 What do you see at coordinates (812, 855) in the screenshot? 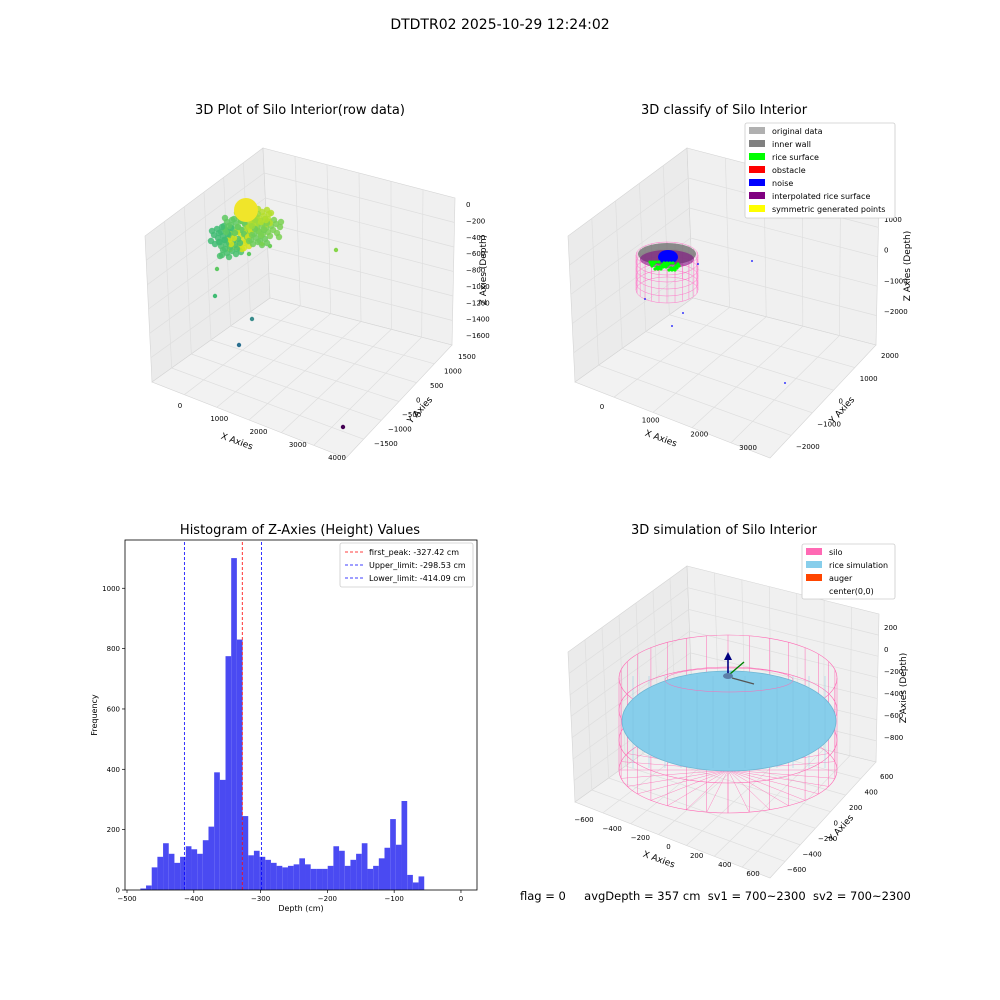
I see `simulation-y-tick: −400` at bounding box center [812, 855].